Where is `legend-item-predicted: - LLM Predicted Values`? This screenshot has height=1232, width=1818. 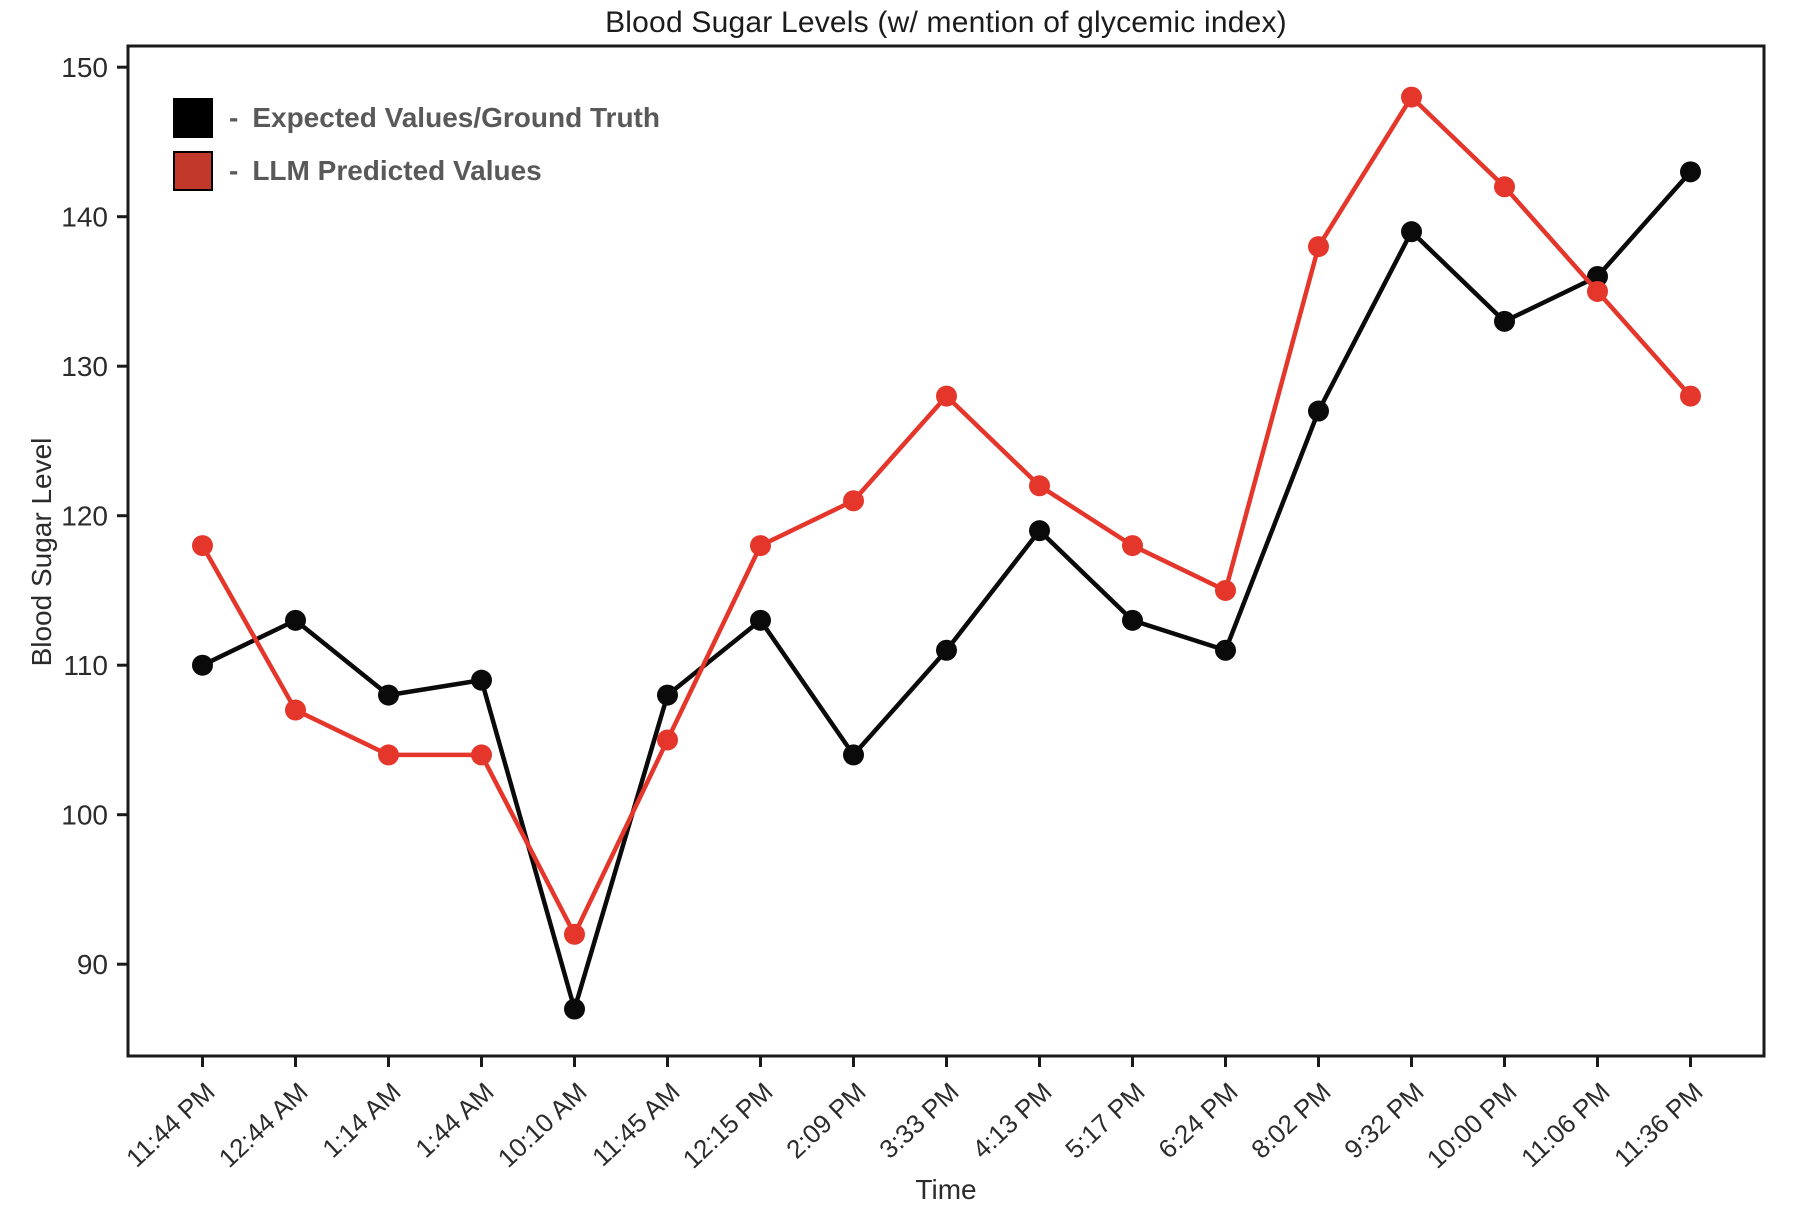
legend-item-predicted: - LLM Predicted Values is located at coordinates (416, 171).